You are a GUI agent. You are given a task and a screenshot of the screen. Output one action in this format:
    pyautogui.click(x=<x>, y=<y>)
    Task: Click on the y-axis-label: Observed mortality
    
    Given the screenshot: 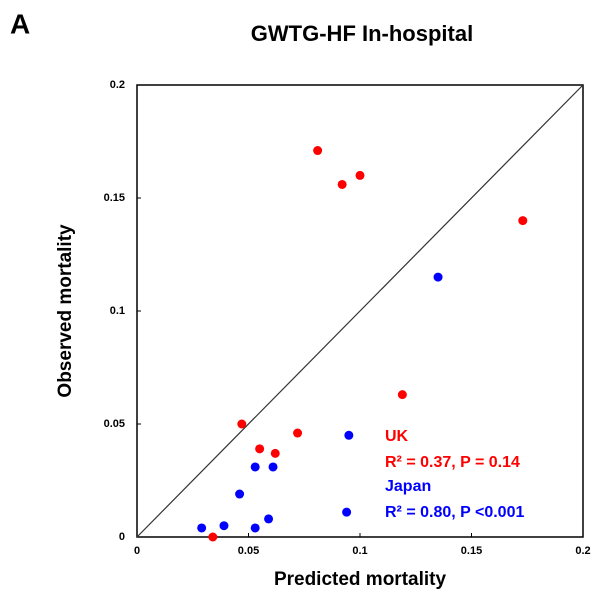 What is the action you would take?
    pyautogui.click(x=65, y=311)
    